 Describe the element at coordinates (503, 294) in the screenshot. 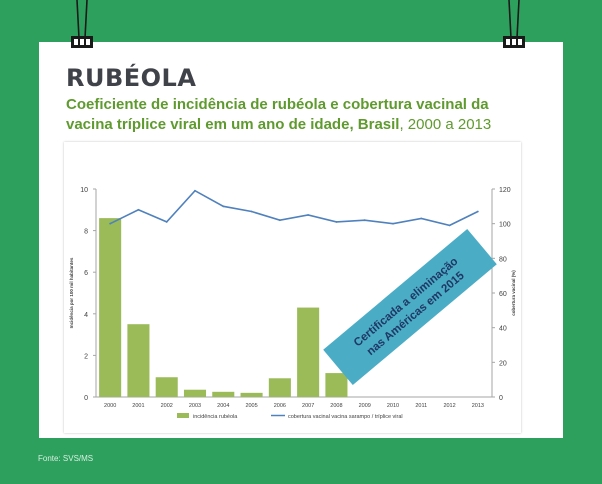

I see `y2-tick-label: 60` at that location.